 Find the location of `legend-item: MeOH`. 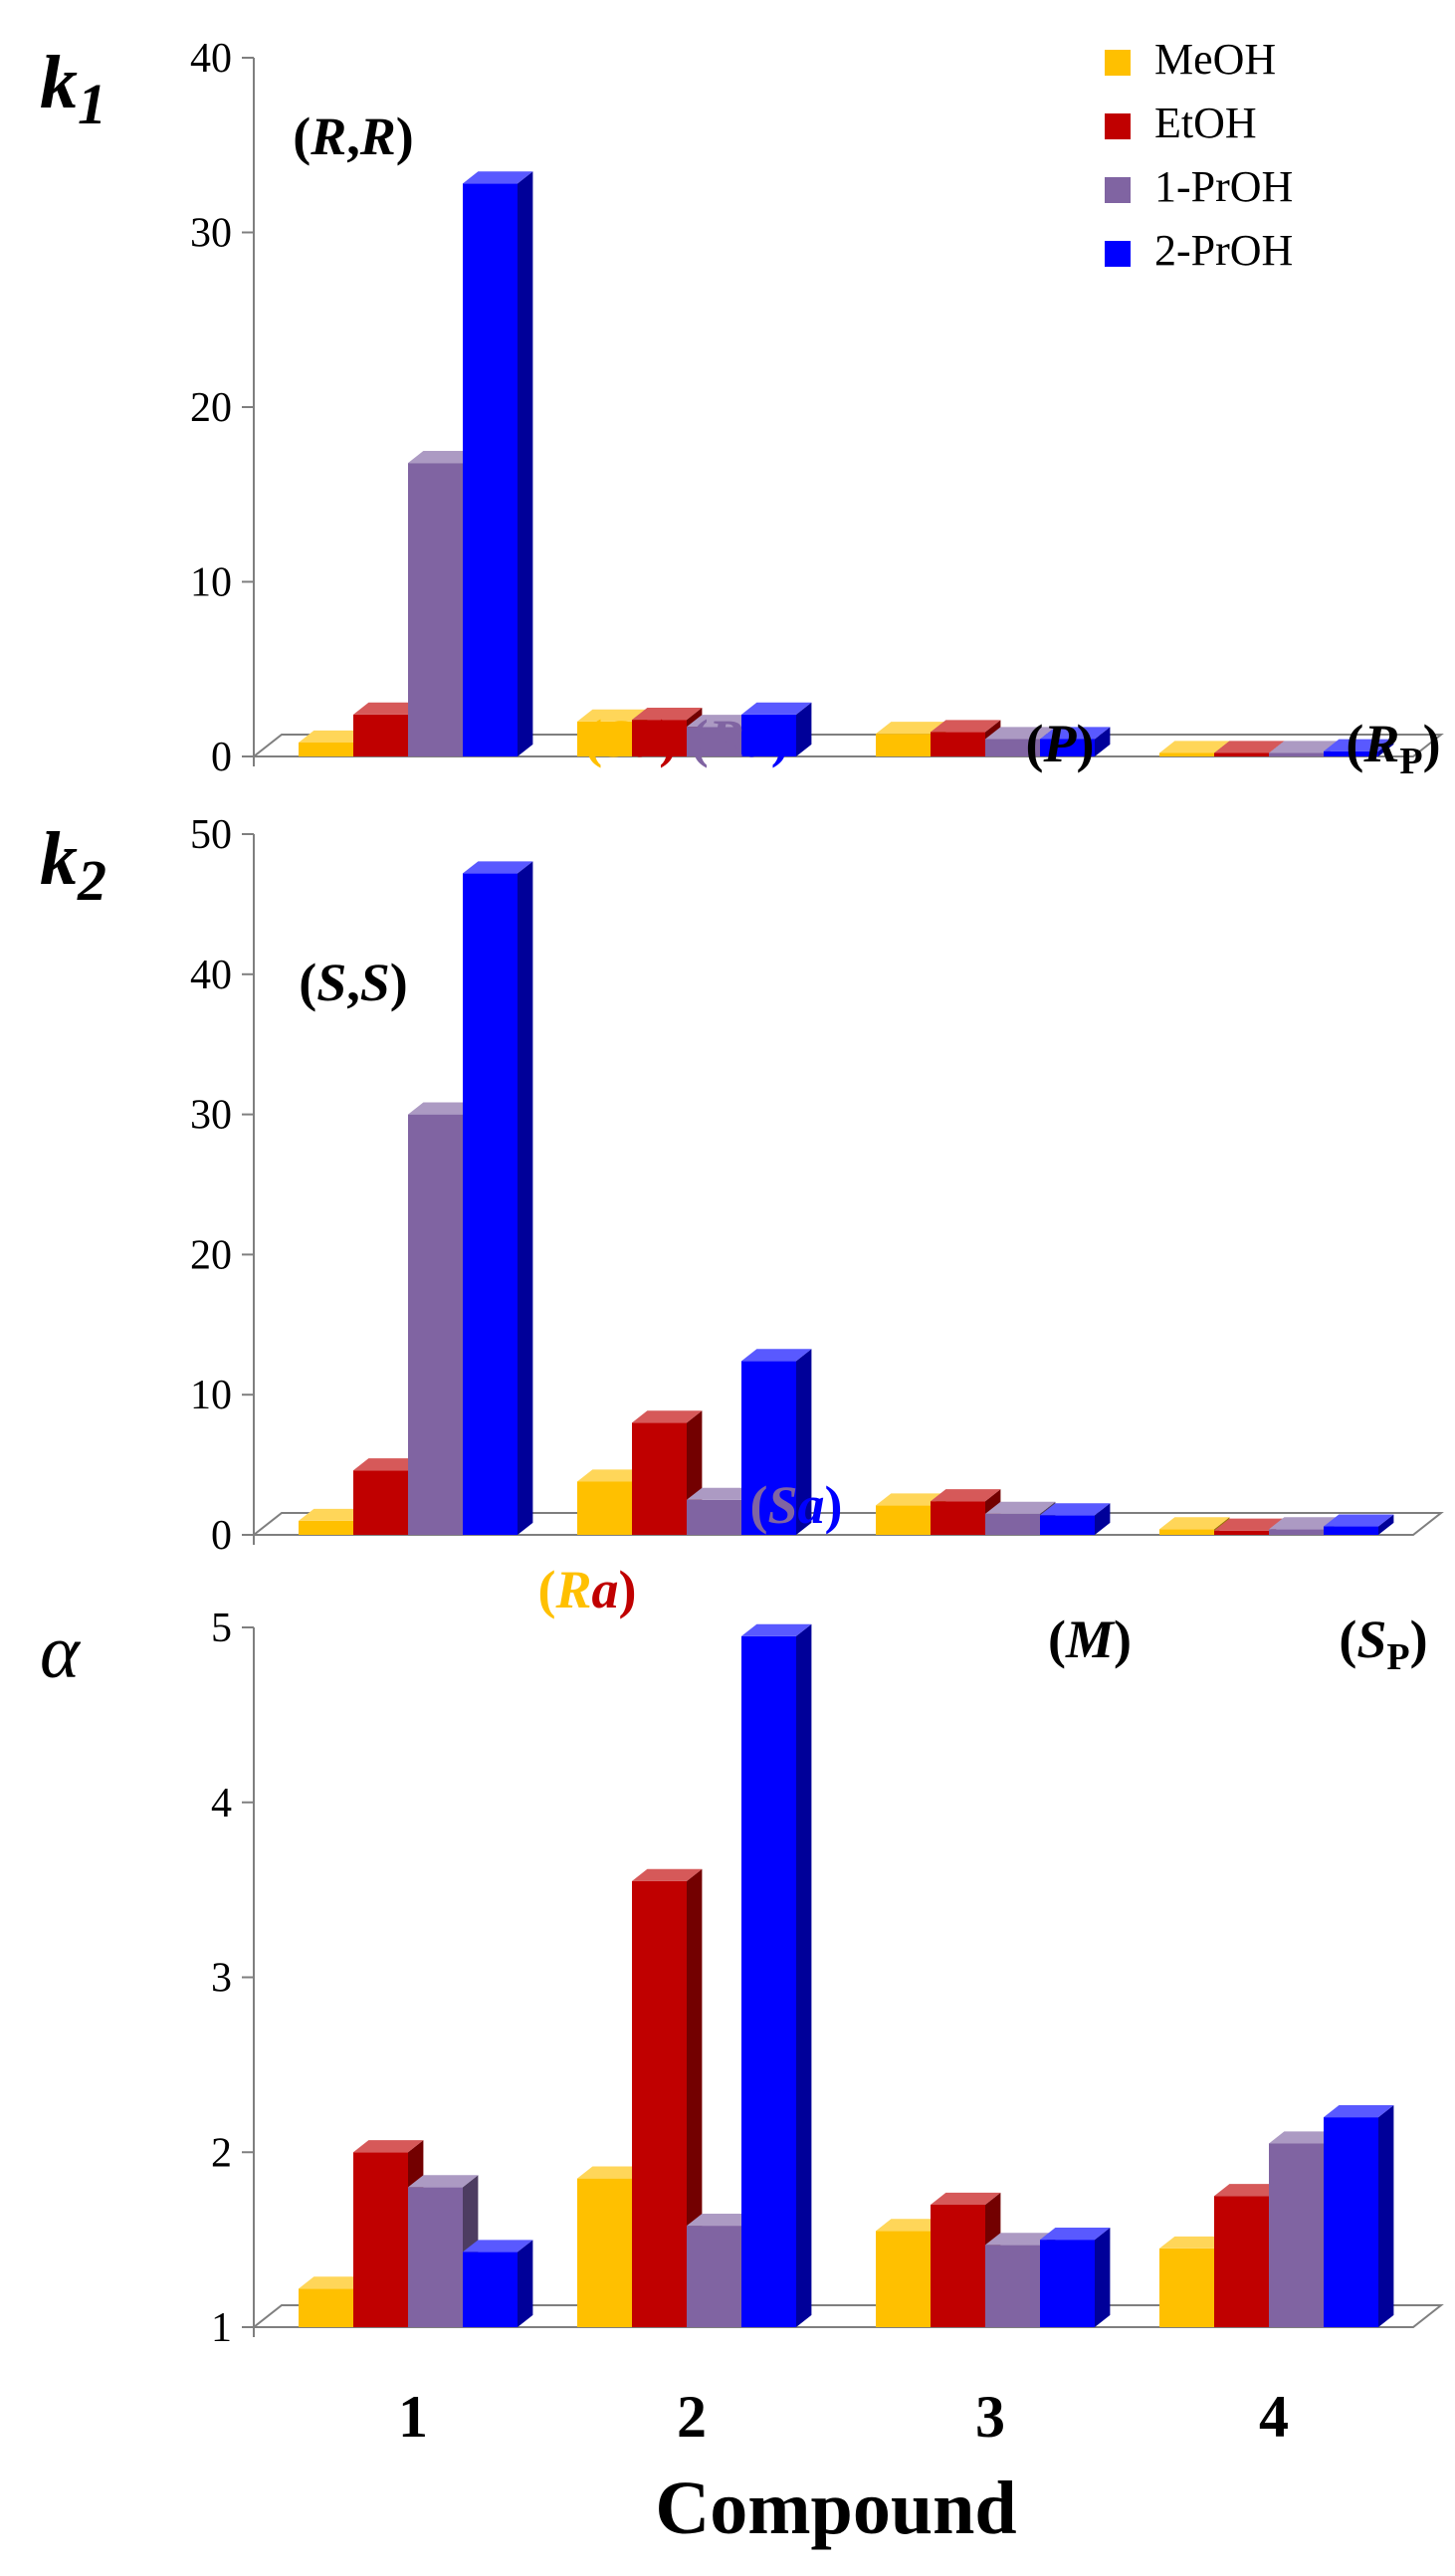

legend-item: MeOH is located at coordinates (1190, 59).